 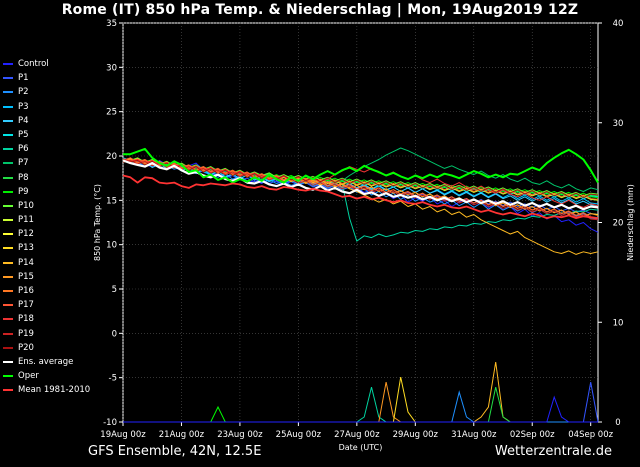 What do you see at coordinates (47, 319) in the screenshot?
I see `legend-item: P18` at bounding box center [47, 319].